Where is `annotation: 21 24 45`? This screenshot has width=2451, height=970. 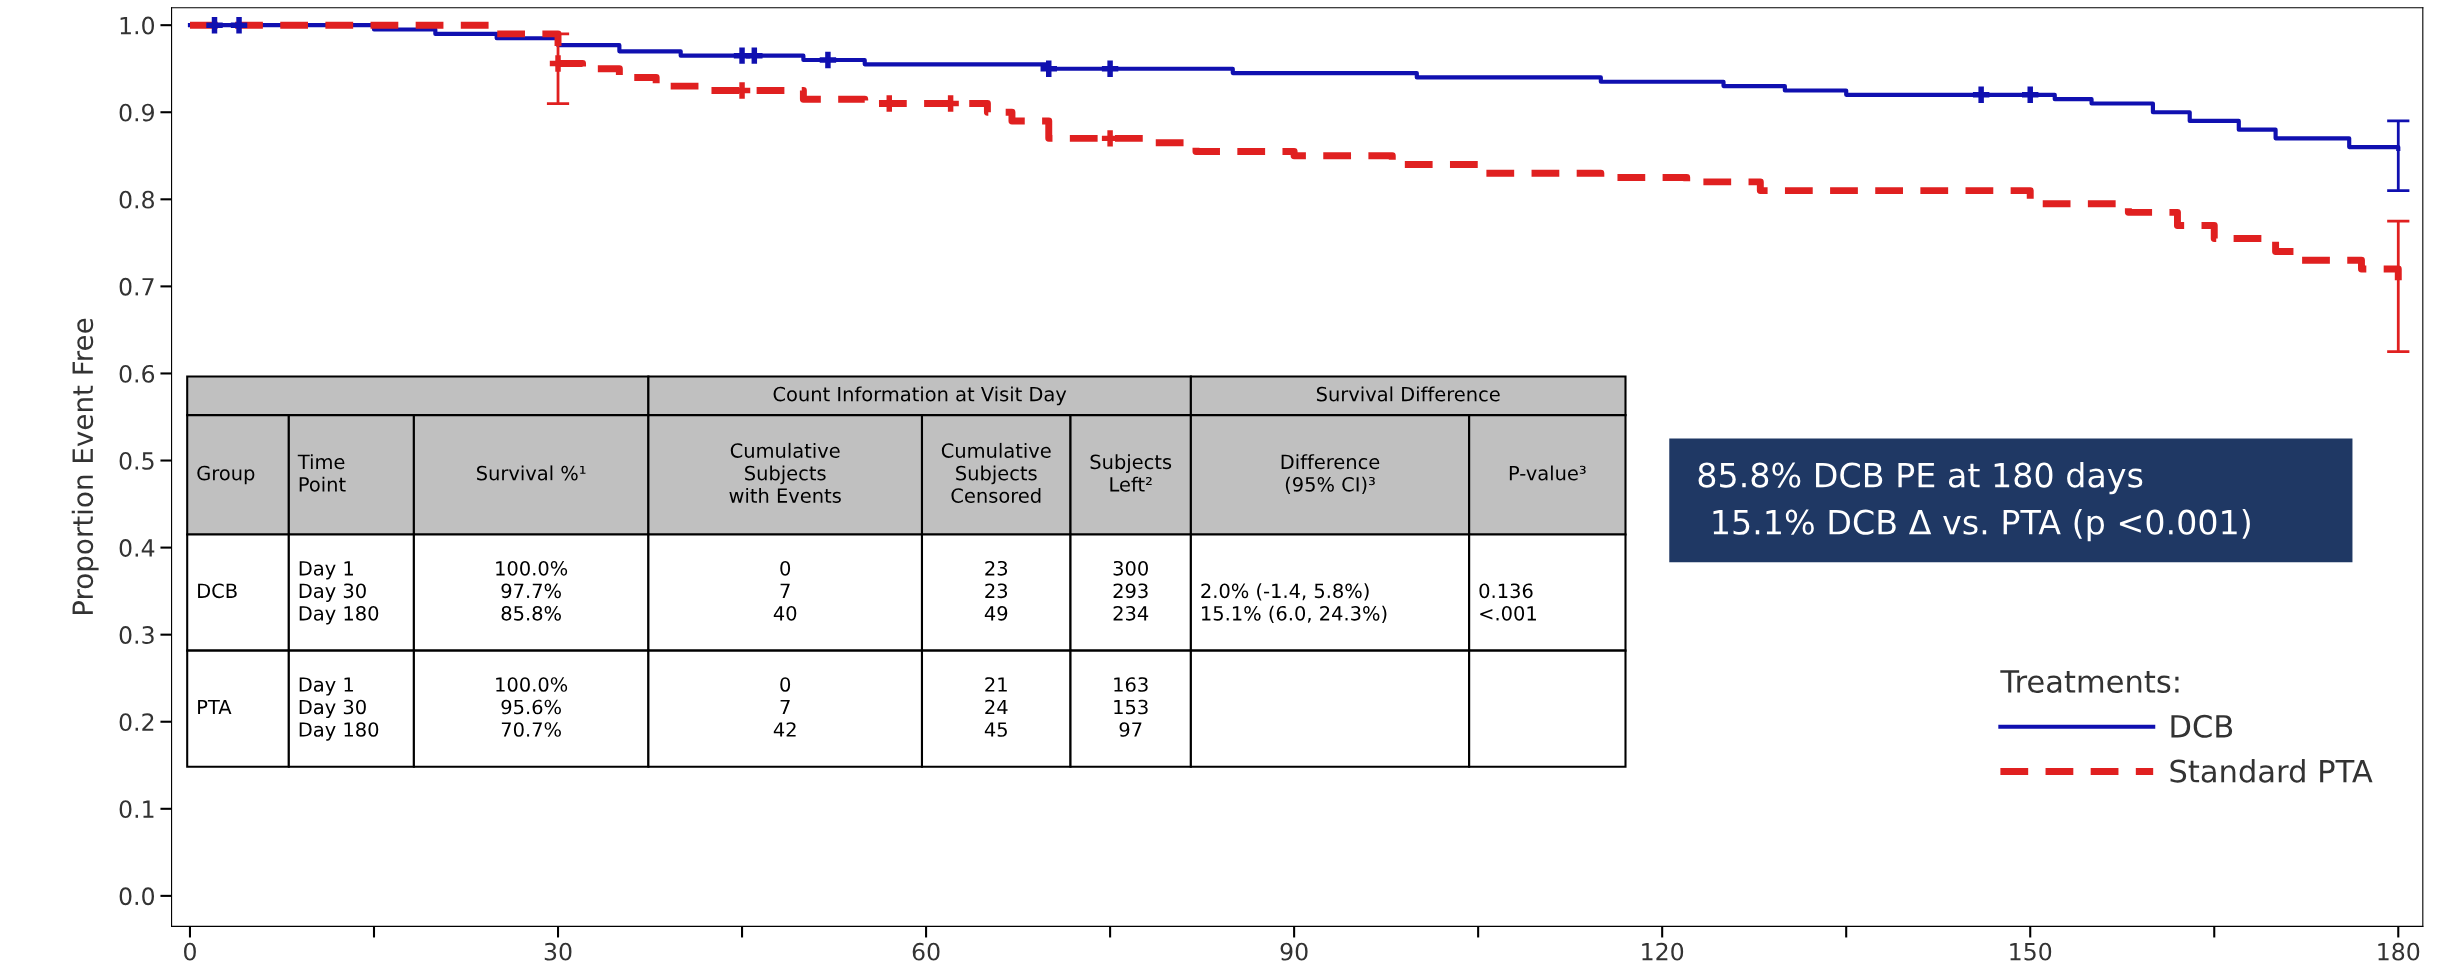
annotation: 21 24 45 is located at coordinates (996, 707).